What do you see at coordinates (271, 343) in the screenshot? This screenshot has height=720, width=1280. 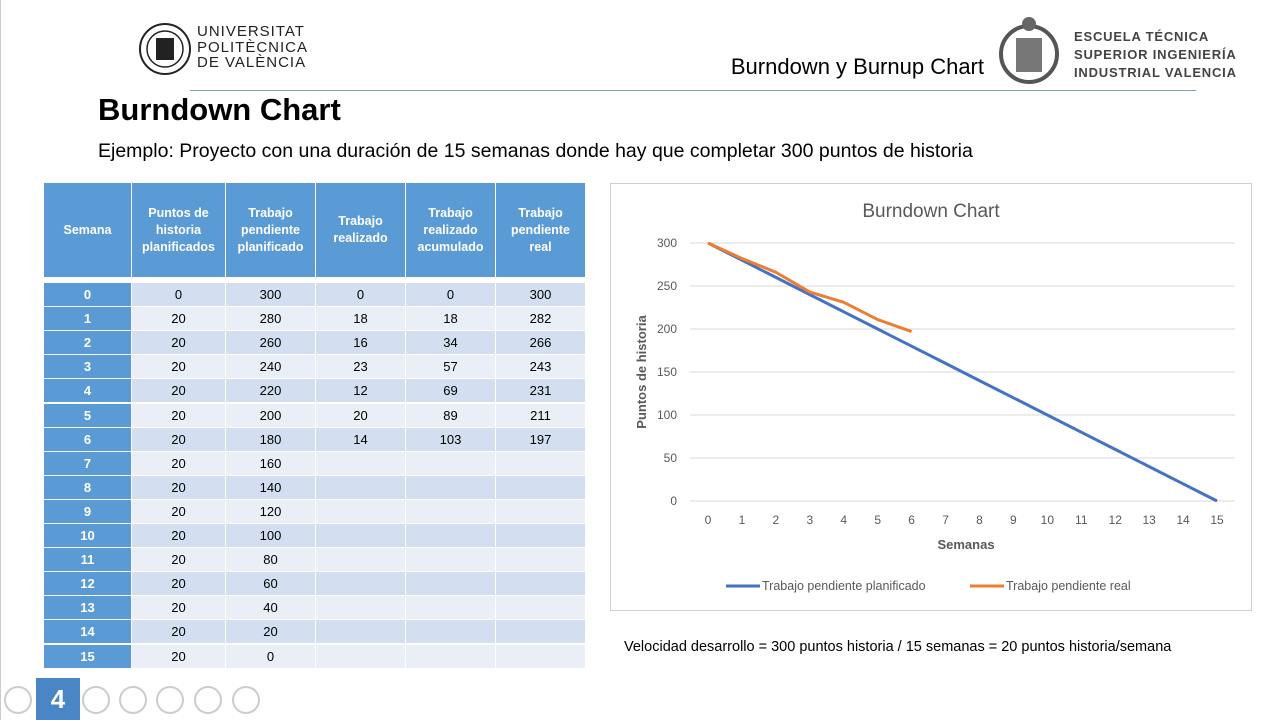 I see `table-cell: 260` at bounding box center [271, 343].